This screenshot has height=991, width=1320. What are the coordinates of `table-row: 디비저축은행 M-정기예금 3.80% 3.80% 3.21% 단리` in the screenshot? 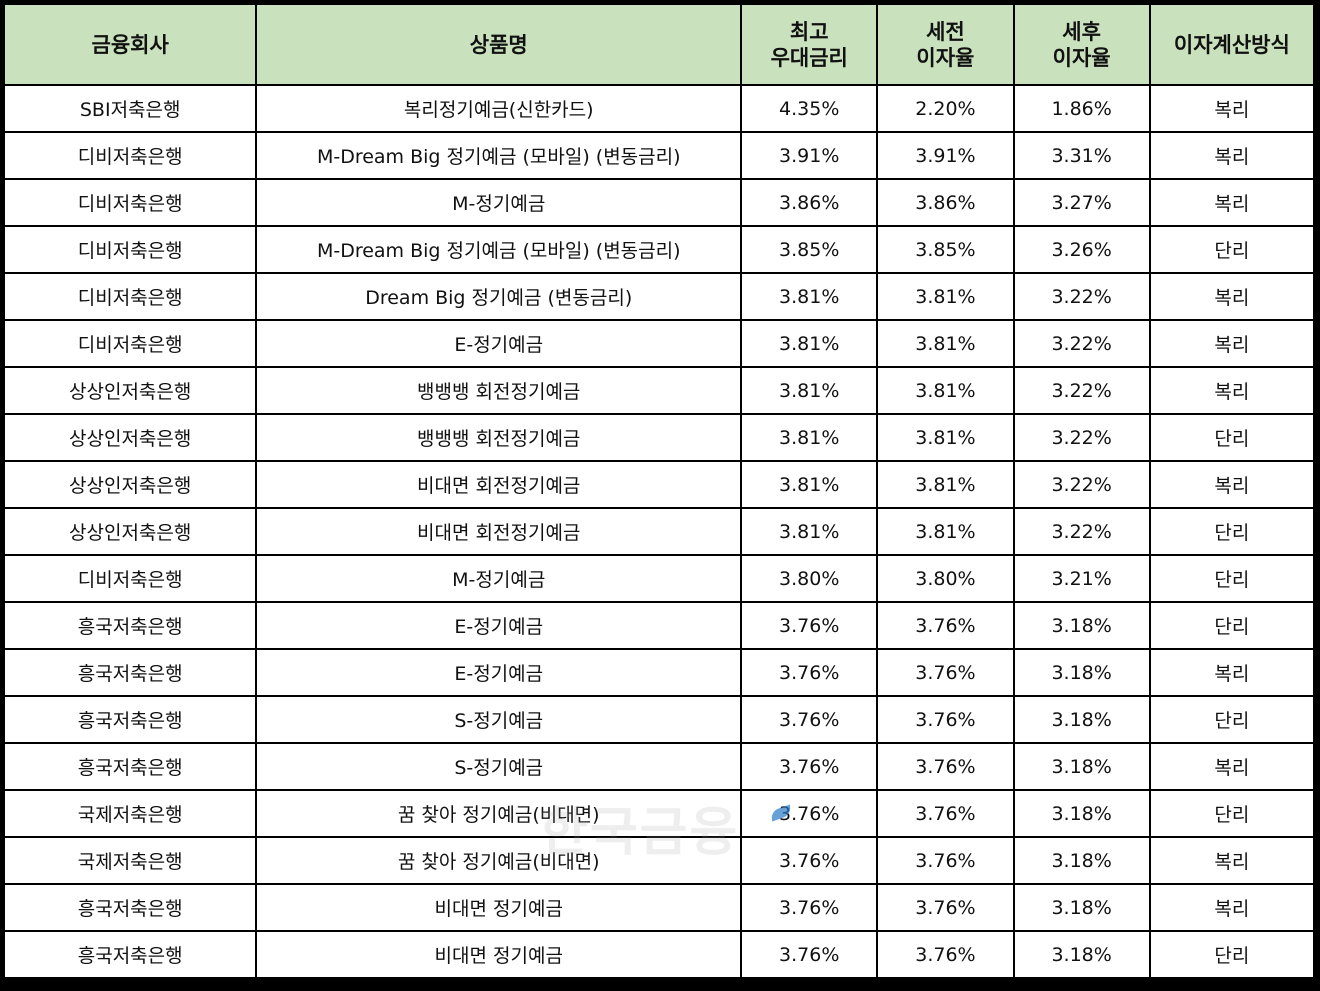 It's located at (659, 578).